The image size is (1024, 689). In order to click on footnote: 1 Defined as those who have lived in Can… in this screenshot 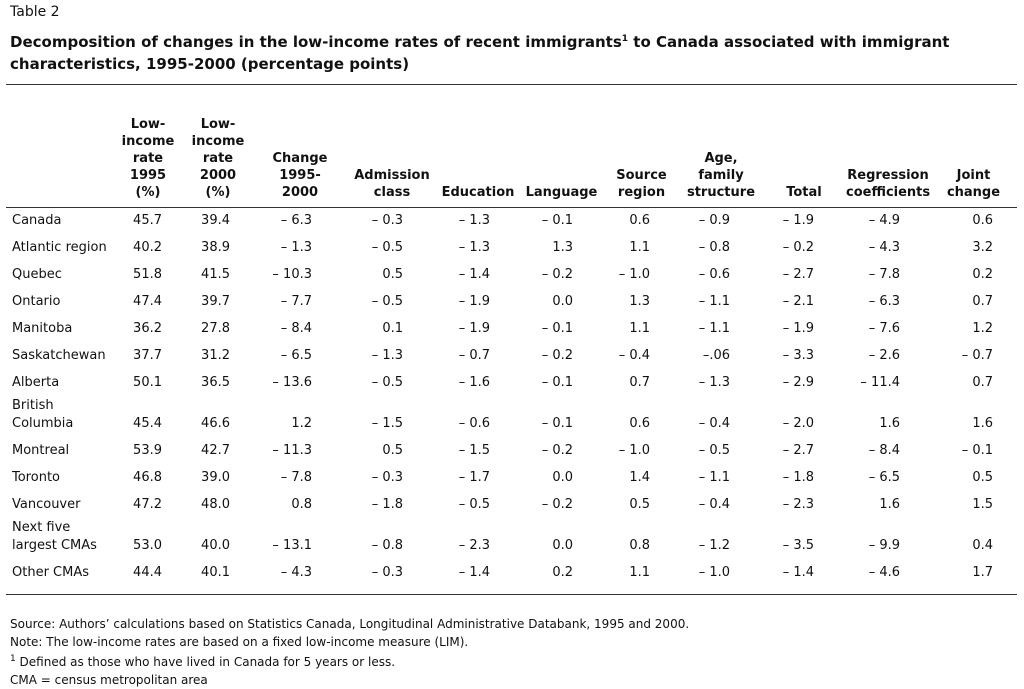, I will do `click(349, 661)`.